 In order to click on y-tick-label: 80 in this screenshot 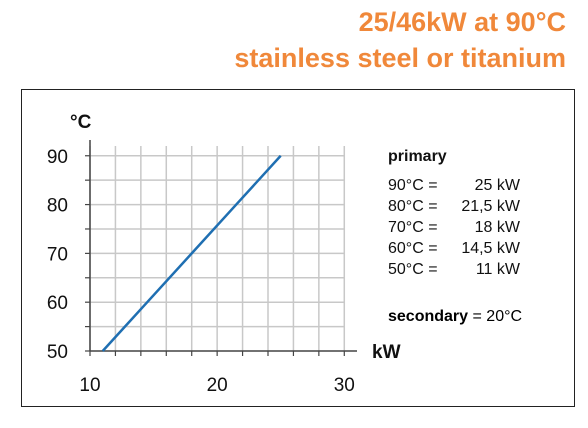, I will do `click(57, 206)`.